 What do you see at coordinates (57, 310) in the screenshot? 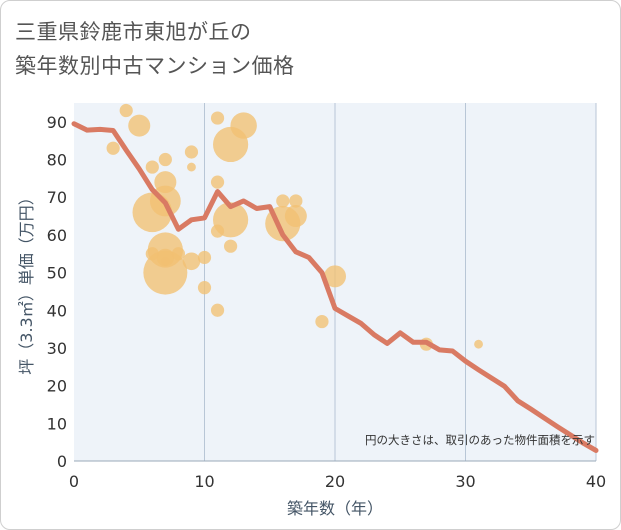
I see `y-tick-label: 40` at bounding box center [57, 310].